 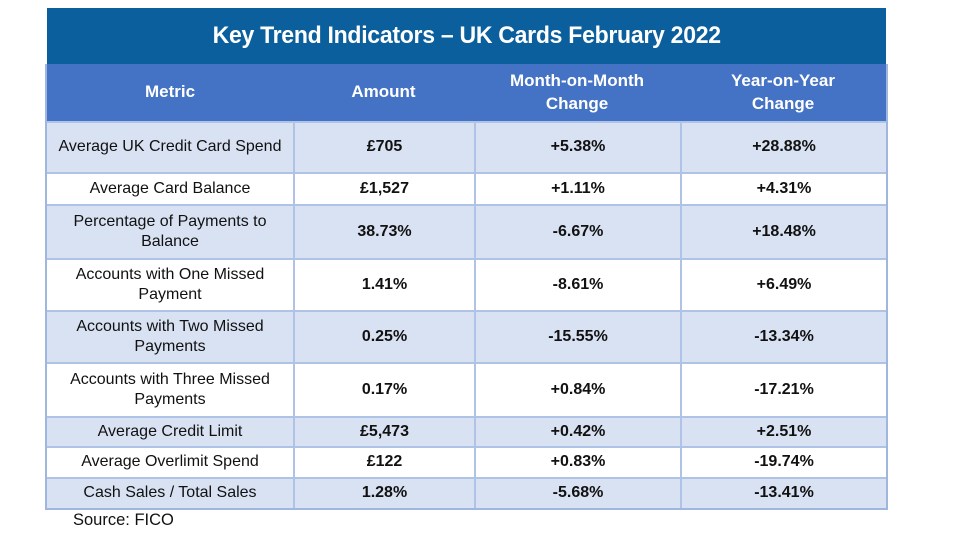 What do you see at coordinates (783, 336) in the screenshot?
I see `yoy-change-cell: -13.34%` at bounding box center [783, 336].